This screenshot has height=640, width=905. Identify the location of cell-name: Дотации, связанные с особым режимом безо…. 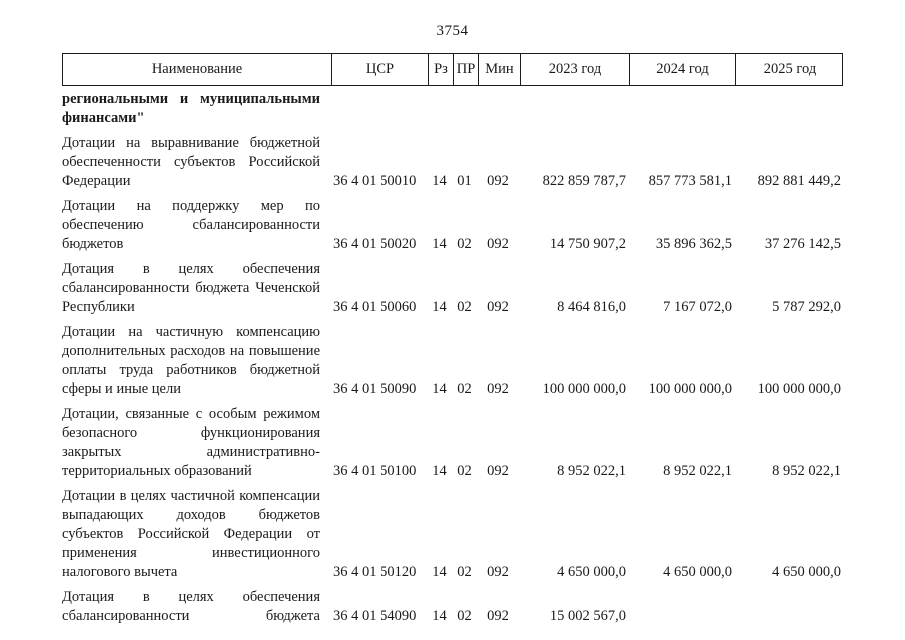
(191, 442).